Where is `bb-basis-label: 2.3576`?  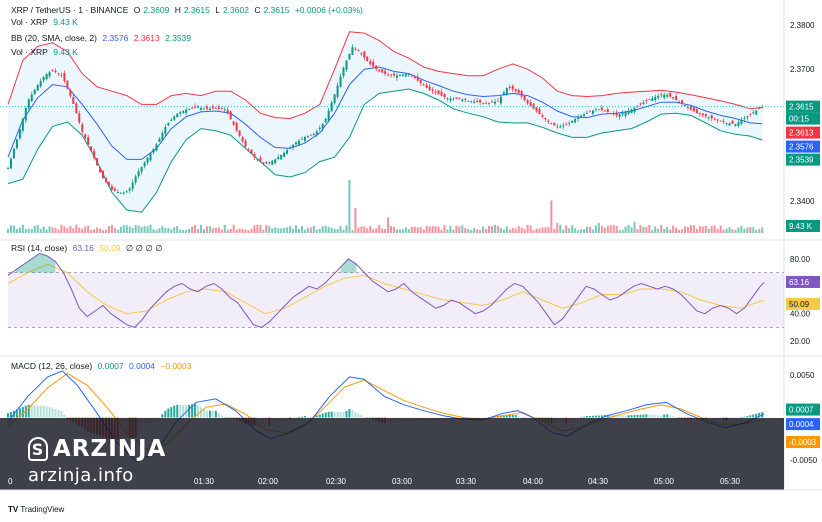 bb-basis-label: 2.3576 is located at coordinates (801, 147).